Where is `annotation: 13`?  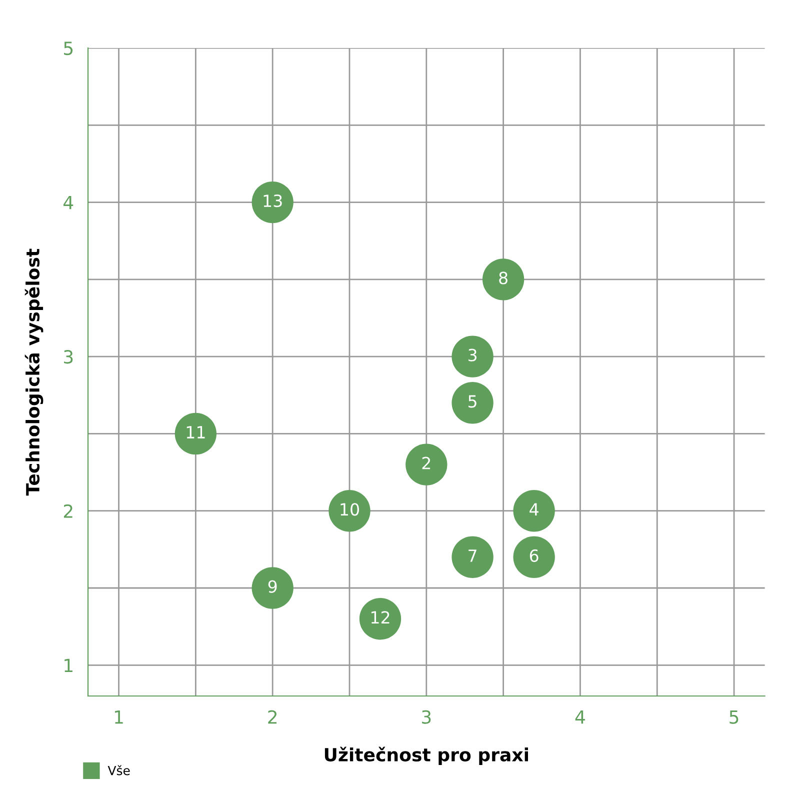 annotation: 13 is located at coordinates (273, 201).